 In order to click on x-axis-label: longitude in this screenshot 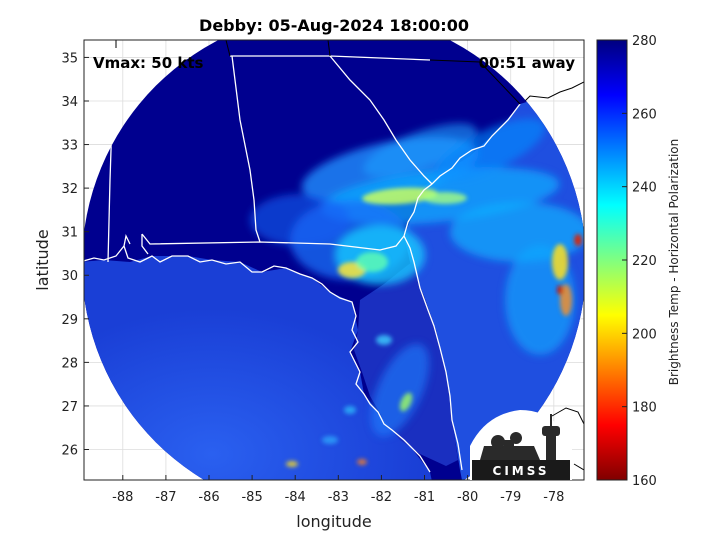, I will do `click(333, 521)`.